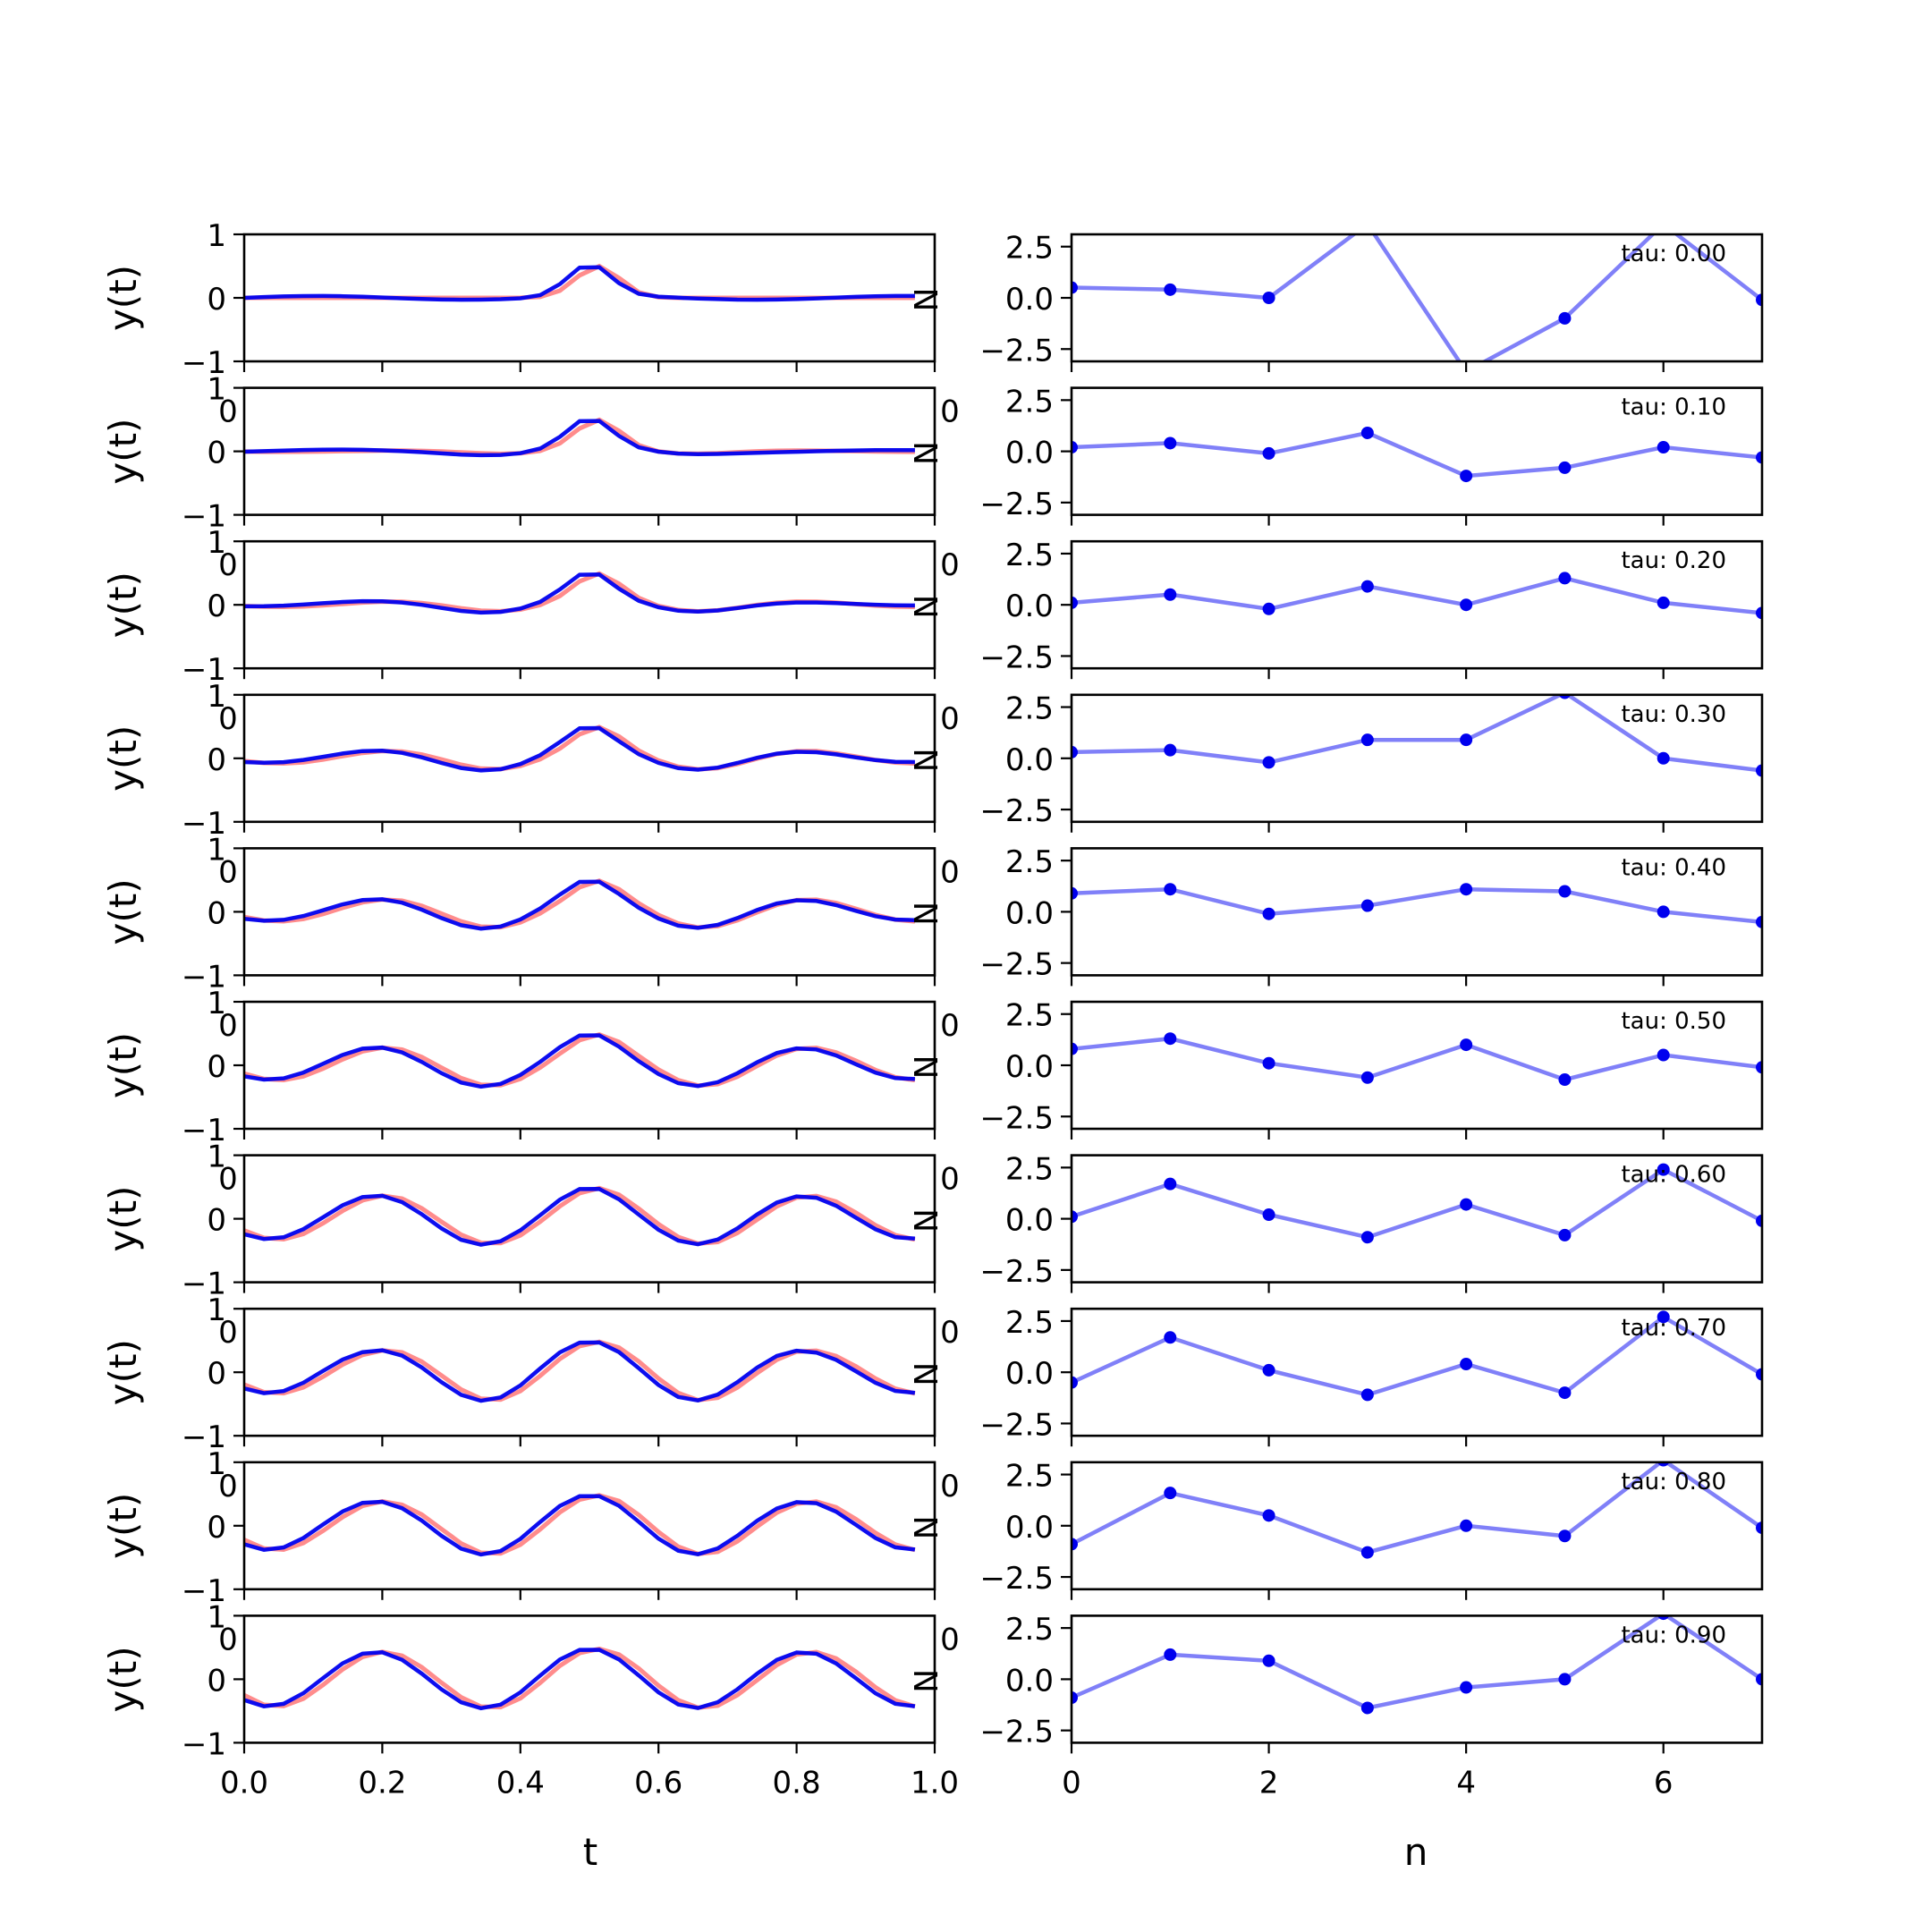 This screenshot has width=1932, height=1932. What do you see at coordinates (520, 1783) in the screenshot?
I see `left-xtick-label-2: 0.4` at bounding box center [520, 1783].